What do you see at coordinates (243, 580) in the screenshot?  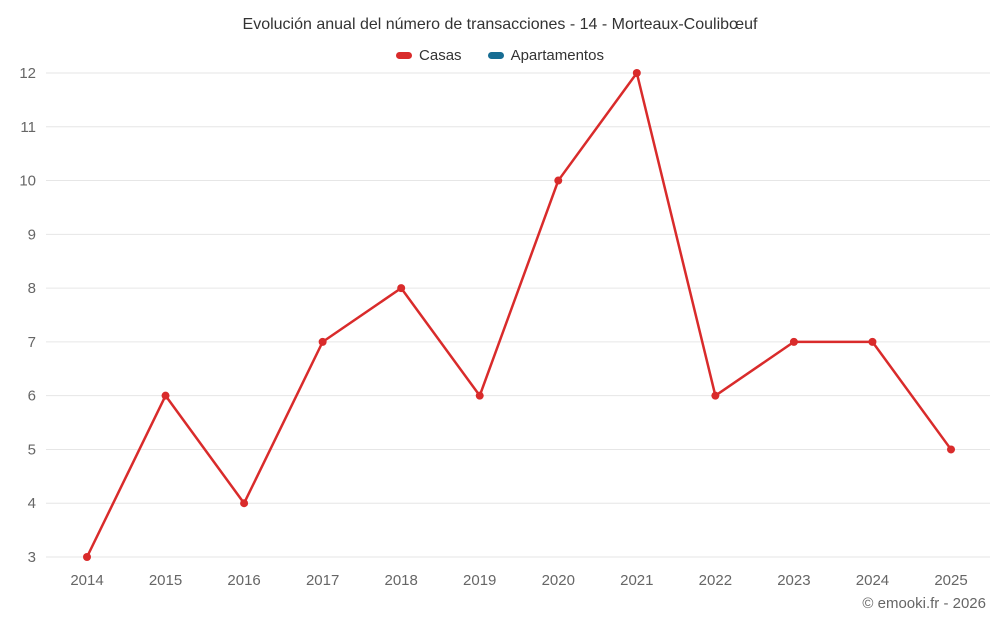 I see `x-axis-tick-label: 2016` at bounding box center [243, 580].